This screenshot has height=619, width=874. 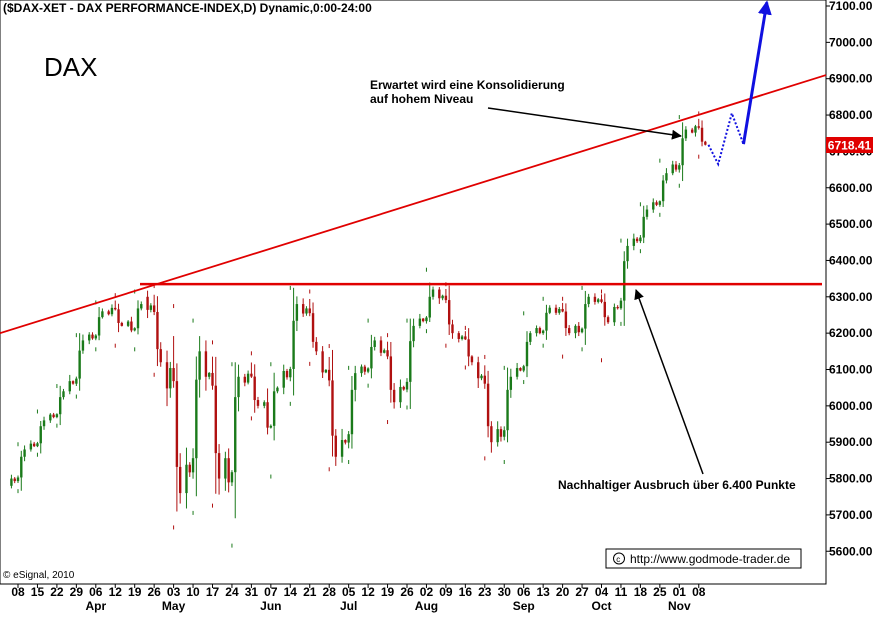 I want to click on x-tick-label: 16, so click(x=466, y=592).